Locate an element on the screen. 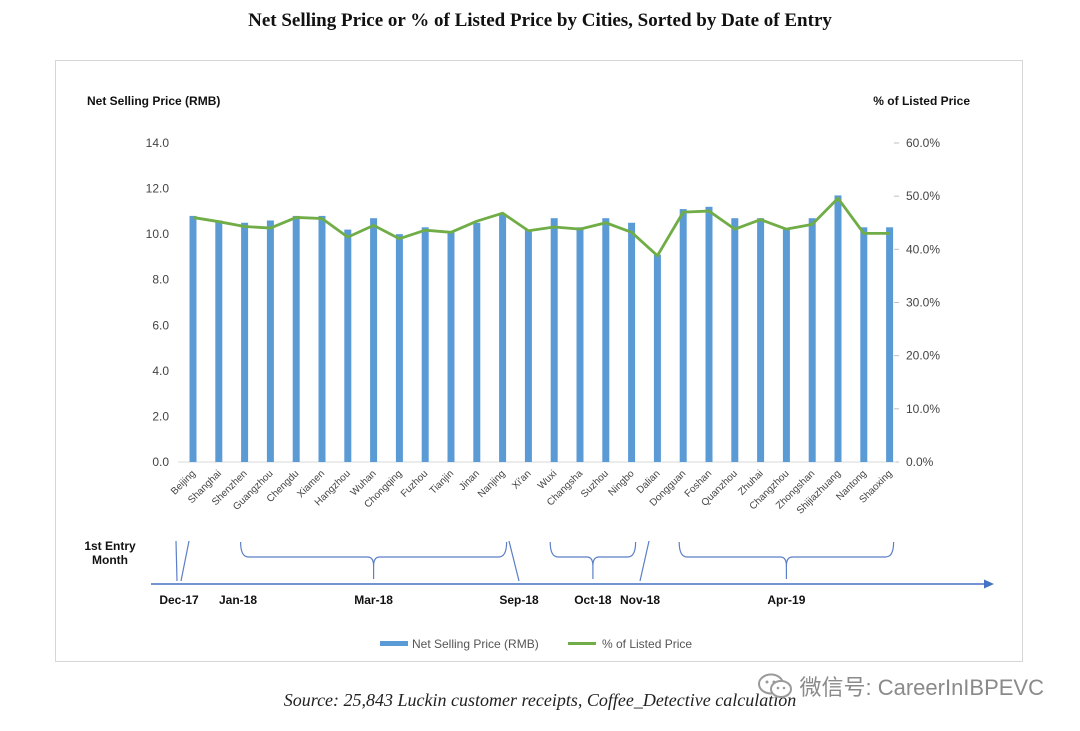 Image resolution: width=1080 pixels, height=731 pixels. bar-changsha is located at coordinates (580, 344).